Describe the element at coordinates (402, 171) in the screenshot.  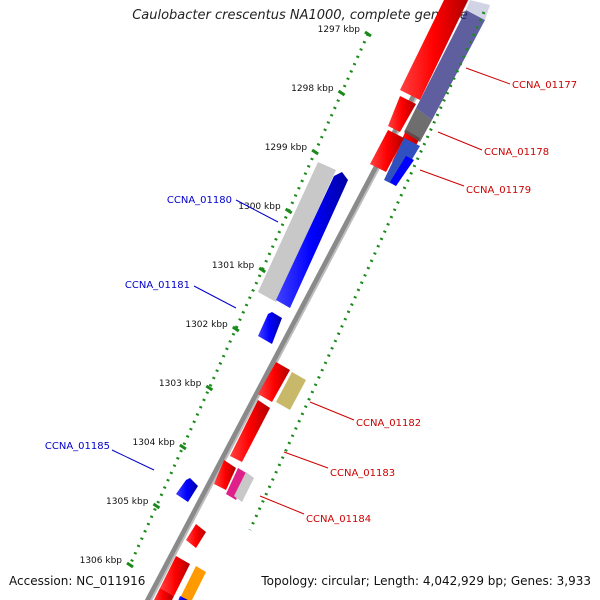
I see `gene-CCNA_01179-blue2` at that location.